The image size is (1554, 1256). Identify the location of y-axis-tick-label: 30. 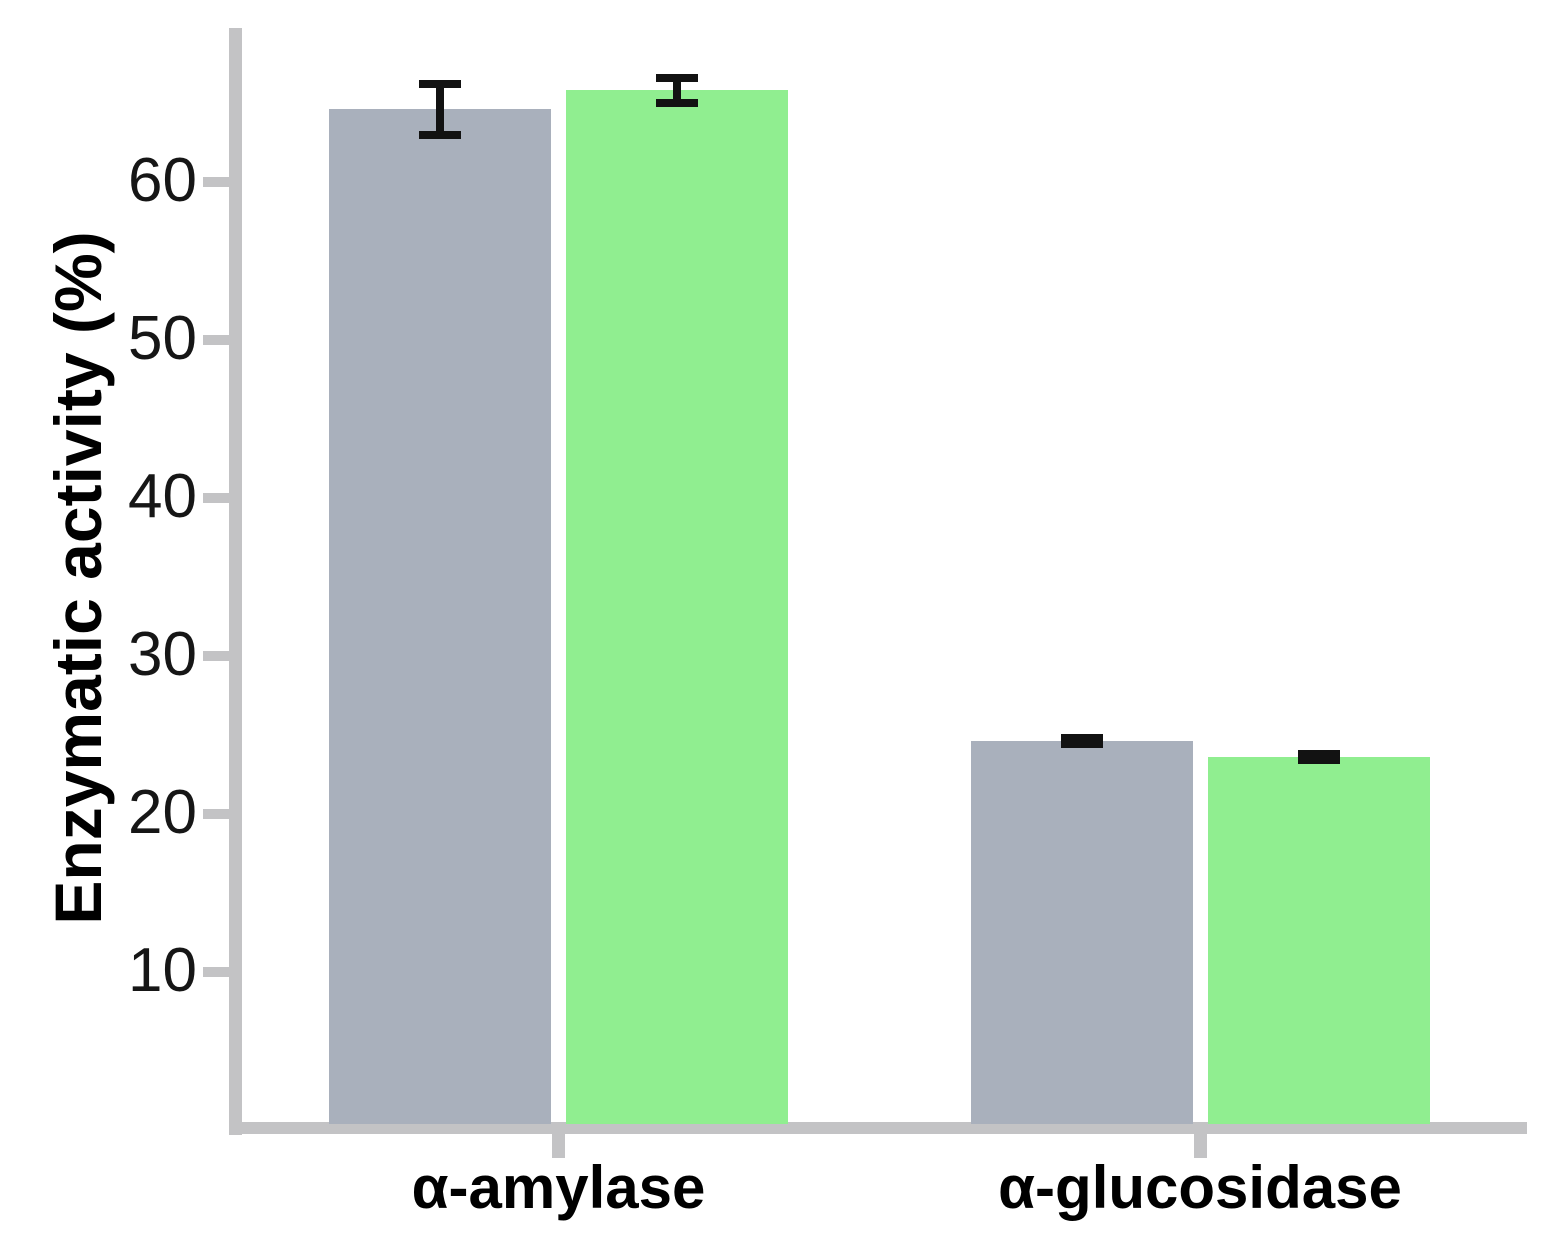
(162, 654).